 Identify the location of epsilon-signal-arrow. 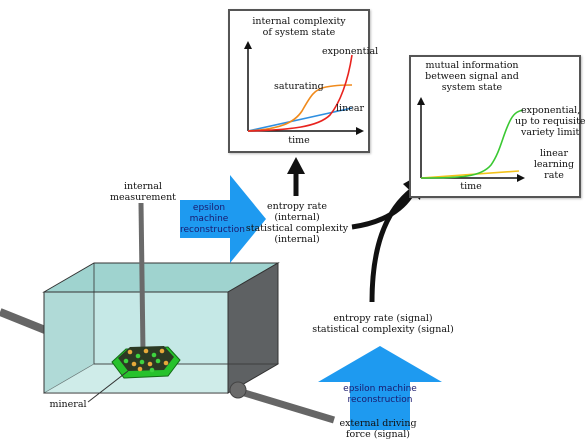
(380, 388).